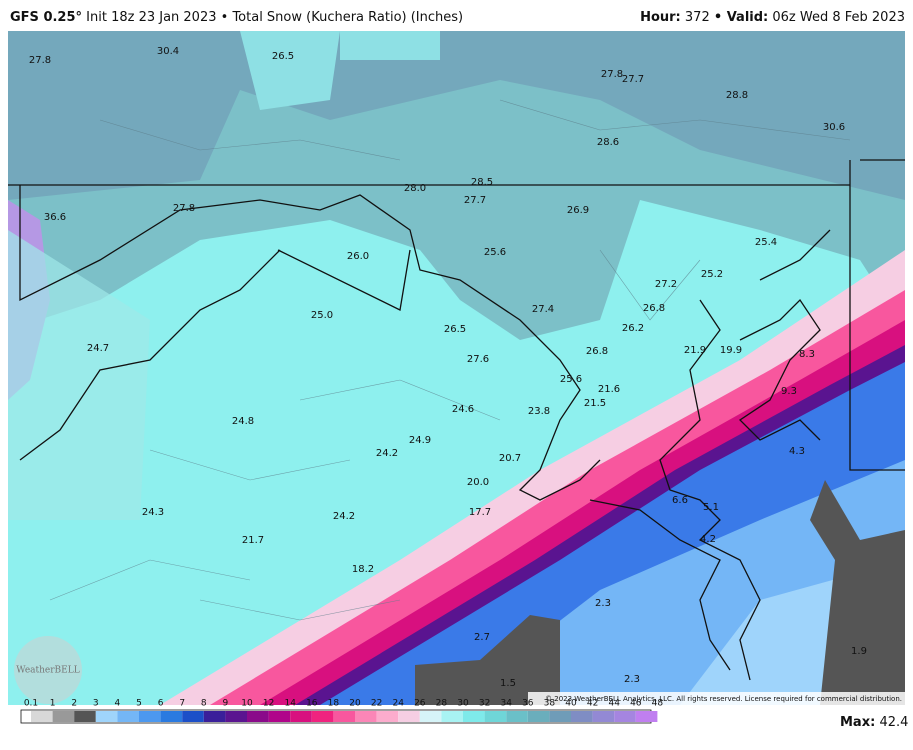 This screenshot has height=750, width=913. Describe the element at coordinates (182, 704) in the screenshot. I see `legend-tick: 7` at that location.